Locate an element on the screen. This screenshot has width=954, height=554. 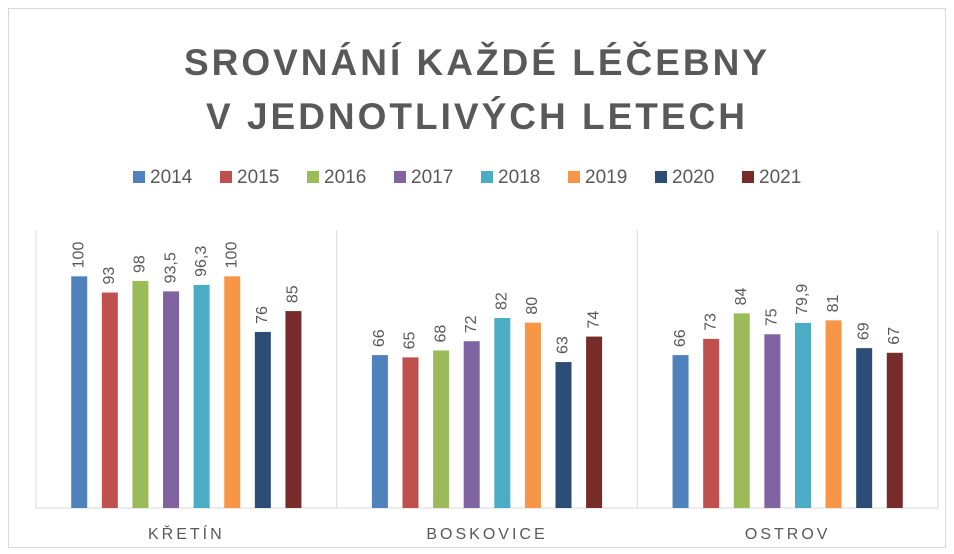
value-label: 65 is located at coordinates (410, 341).